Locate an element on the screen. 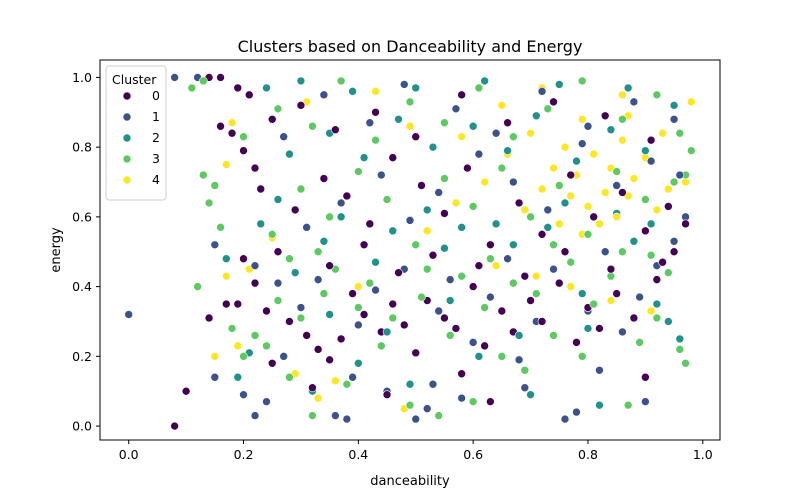 Image resolution: width=800 pixels, height=500 pixels. x-axis-ticks: 0.0 0.2 0.4 0.6 0.8 1.0 is located at coordinates (416, 451).